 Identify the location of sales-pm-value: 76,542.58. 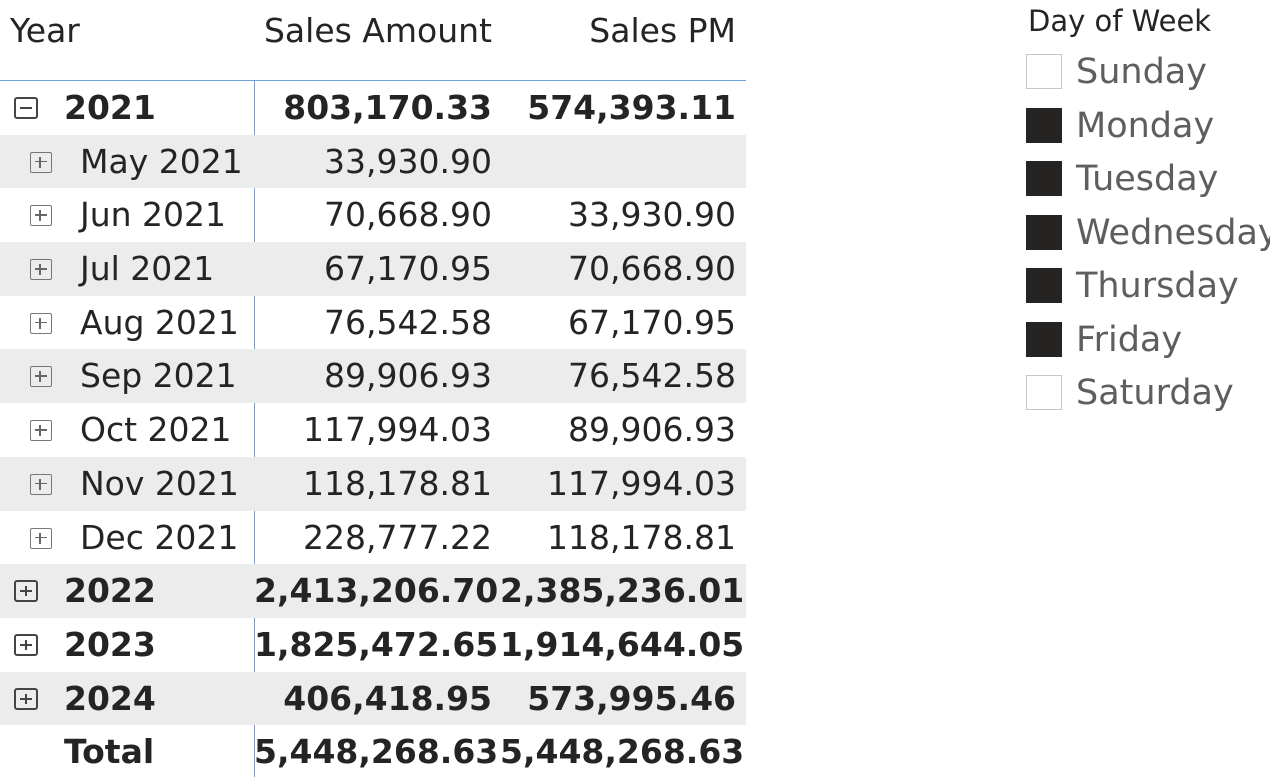
(652, 376).